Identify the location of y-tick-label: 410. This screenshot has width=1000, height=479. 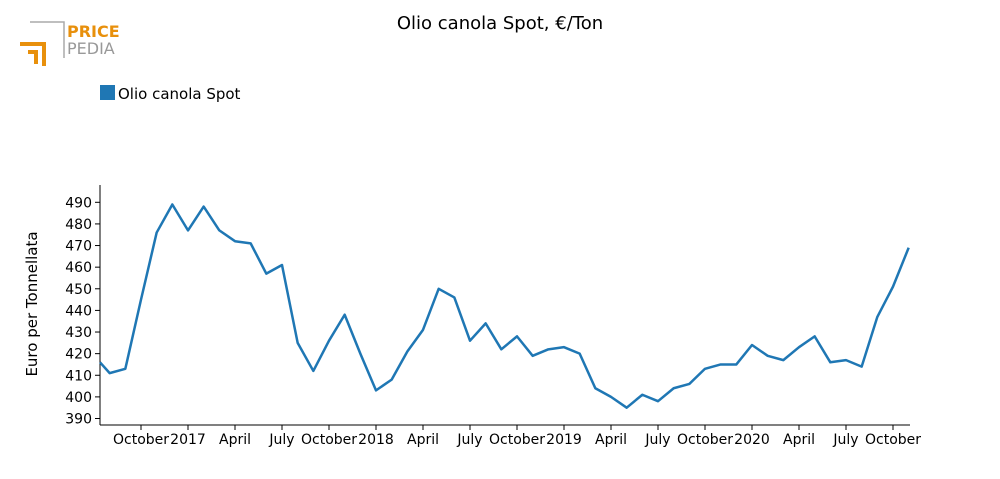
(78, 376).